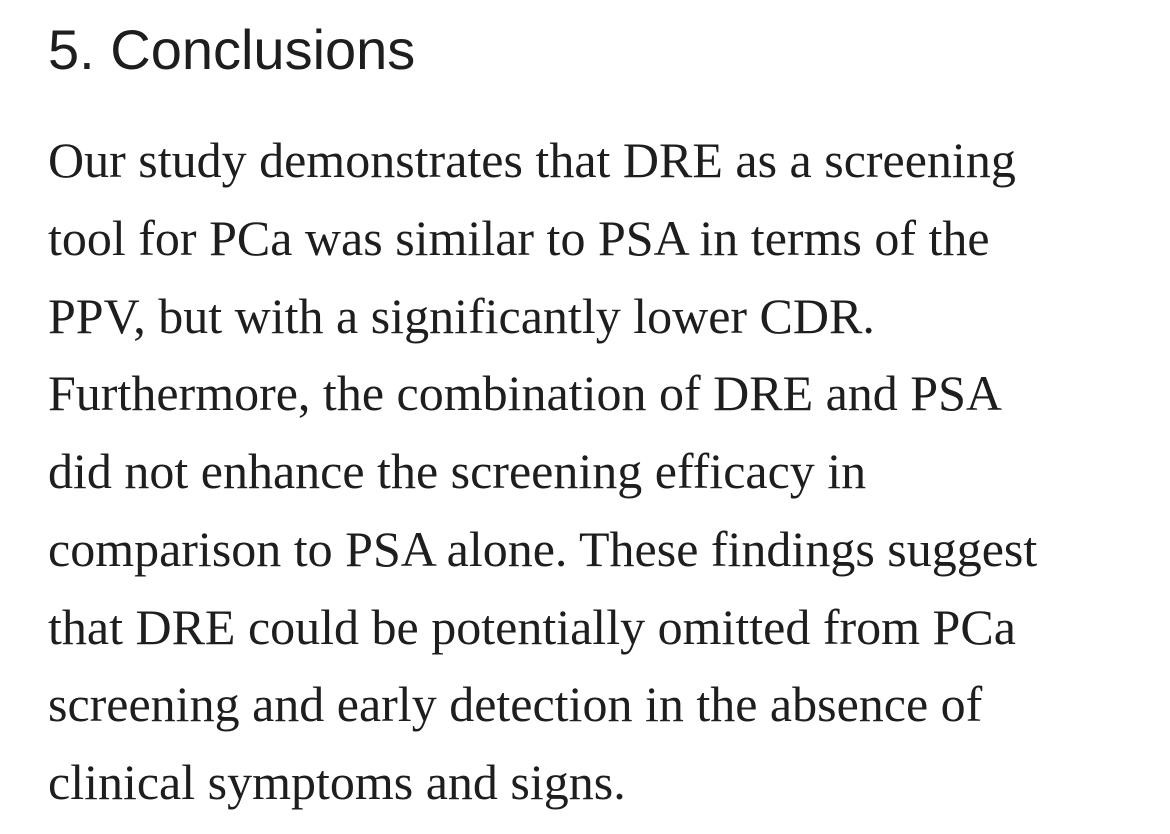  Describe the element at coordinates (232, 49) in the screenshot. I see `section-heading: 5. Conclusions` at that location.